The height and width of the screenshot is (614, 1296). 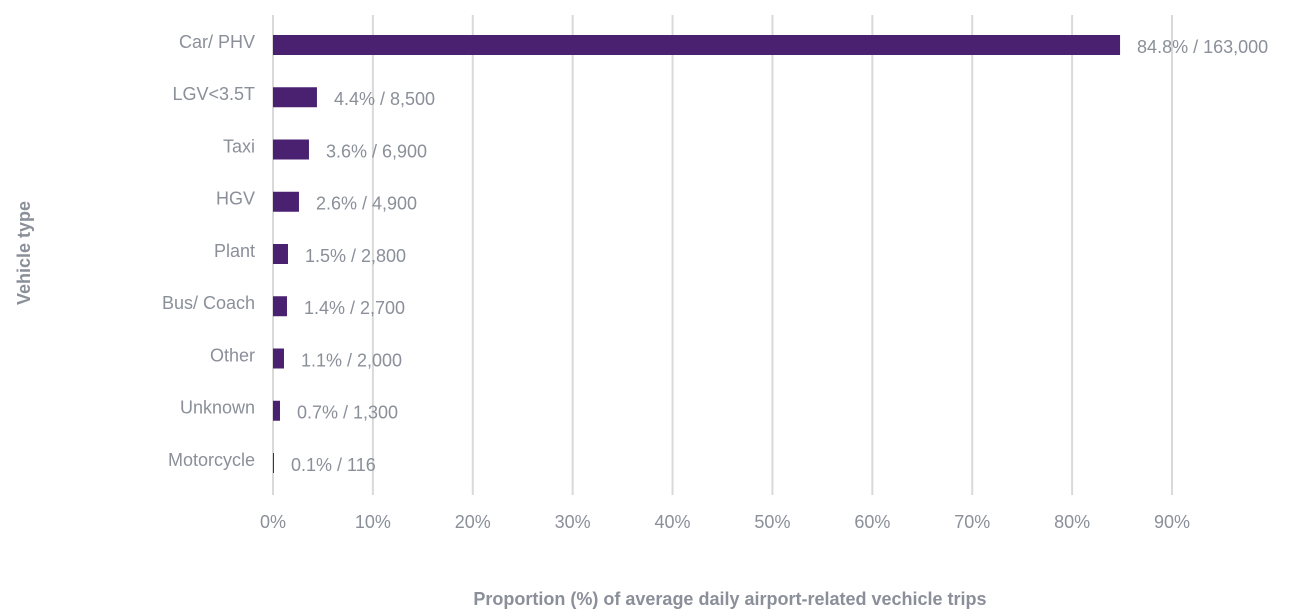 I want to click on x-tick-label: 60%, so click(x=872, y=522).